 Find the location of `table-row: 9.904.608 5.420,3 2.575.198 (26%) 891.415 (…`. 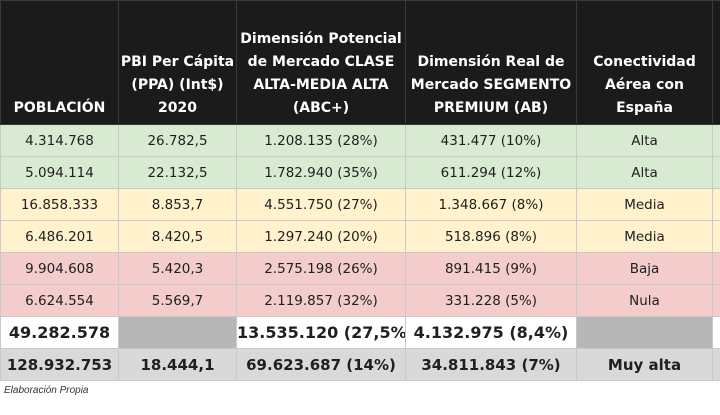

table-row: 9.904.608 5.420,3 2.575.198 (26%) 891.415 (… is located at coordinates (360, 268).